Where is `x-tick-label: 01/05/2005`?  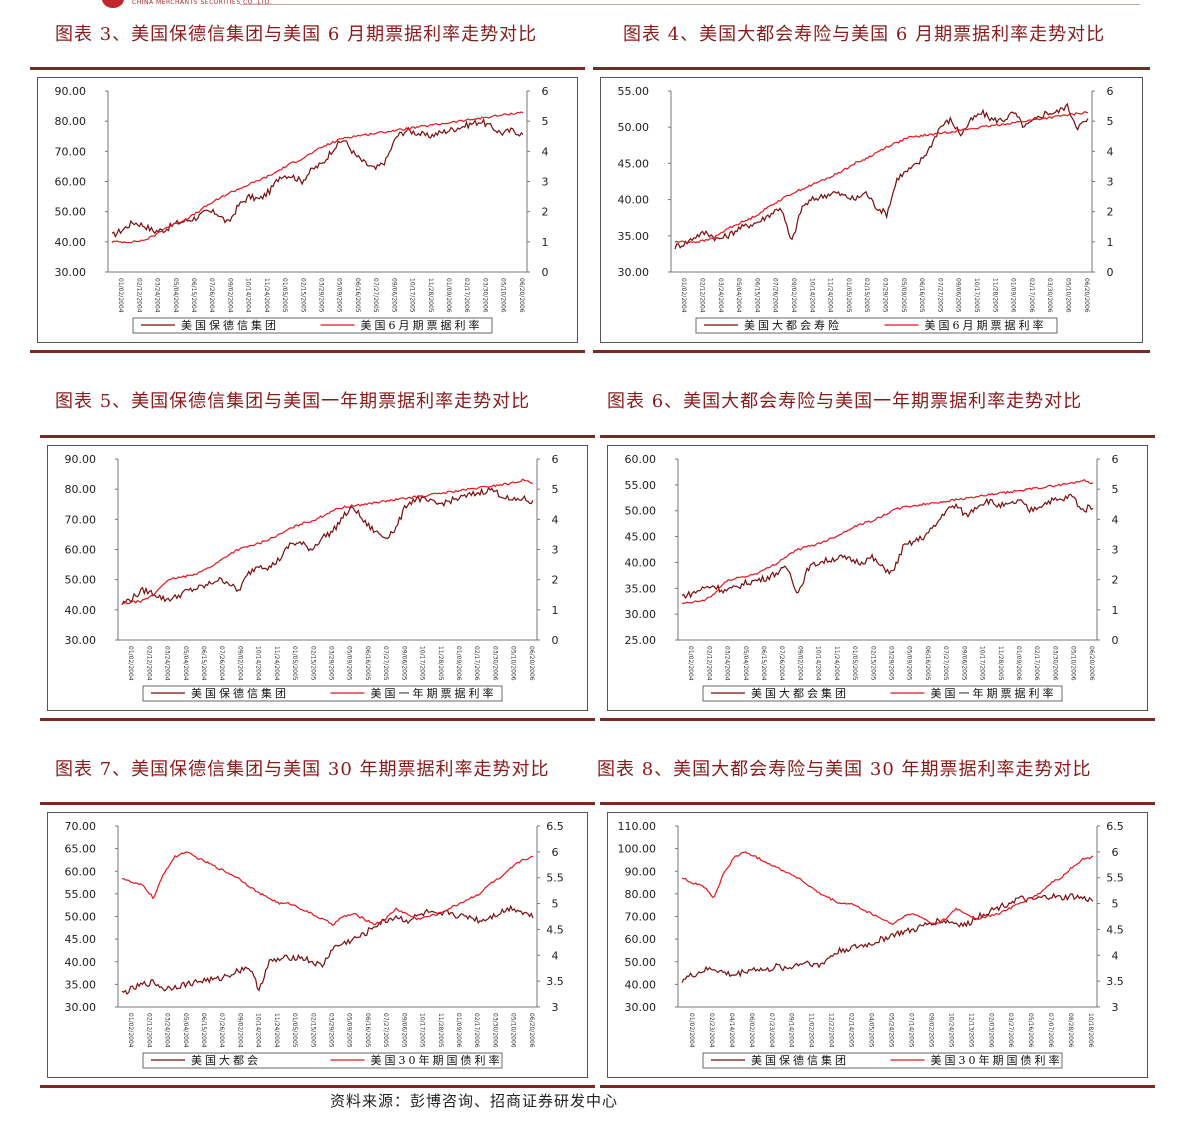
x-tick-label: 01/05/2005 is located at coordinates (848, 295).